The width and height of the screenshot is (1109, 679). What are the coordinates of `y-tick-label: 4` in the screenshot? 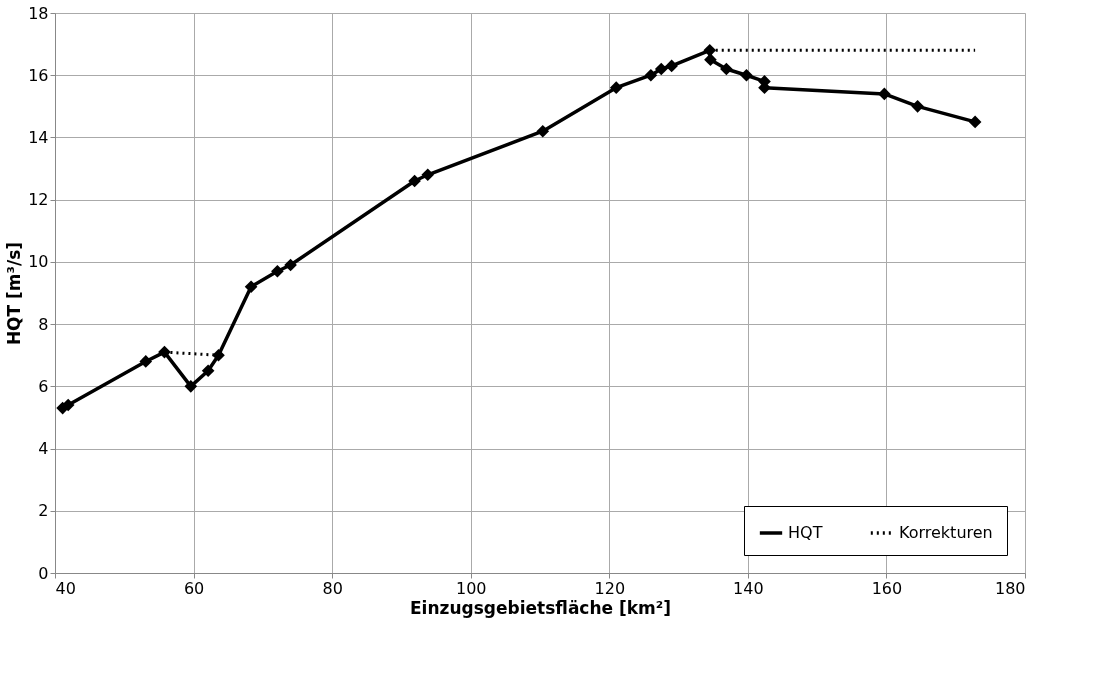 It's located at (43, 449).